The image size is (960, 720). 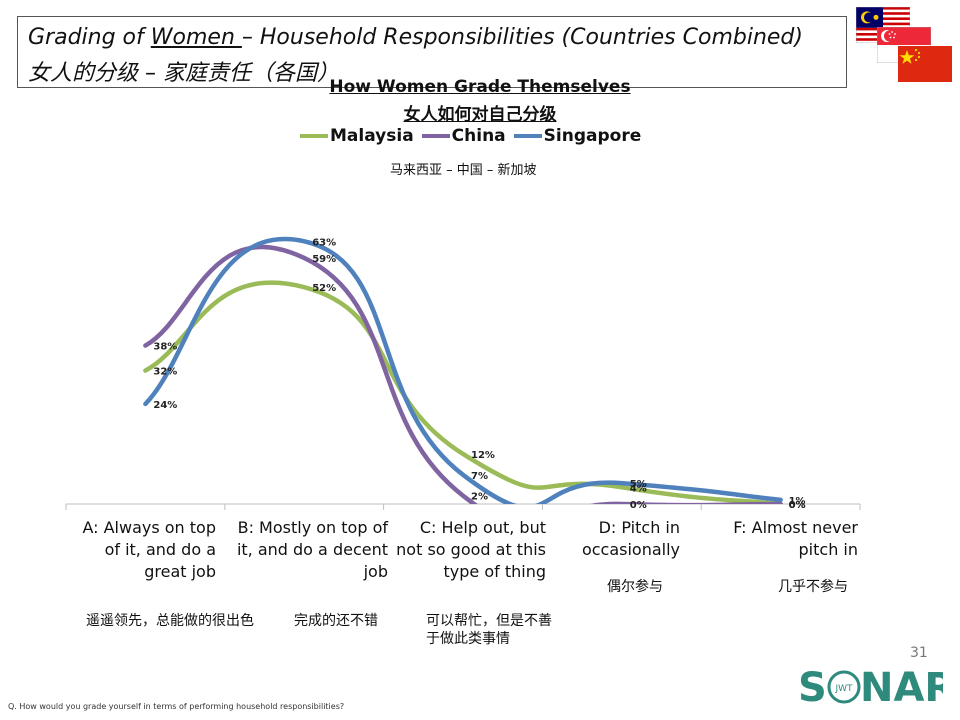 What do you see at coordinates (372, 136) in the screenshot?
I see `legend-label-malaysia: Malaysia` at bounding box center [372, 136].